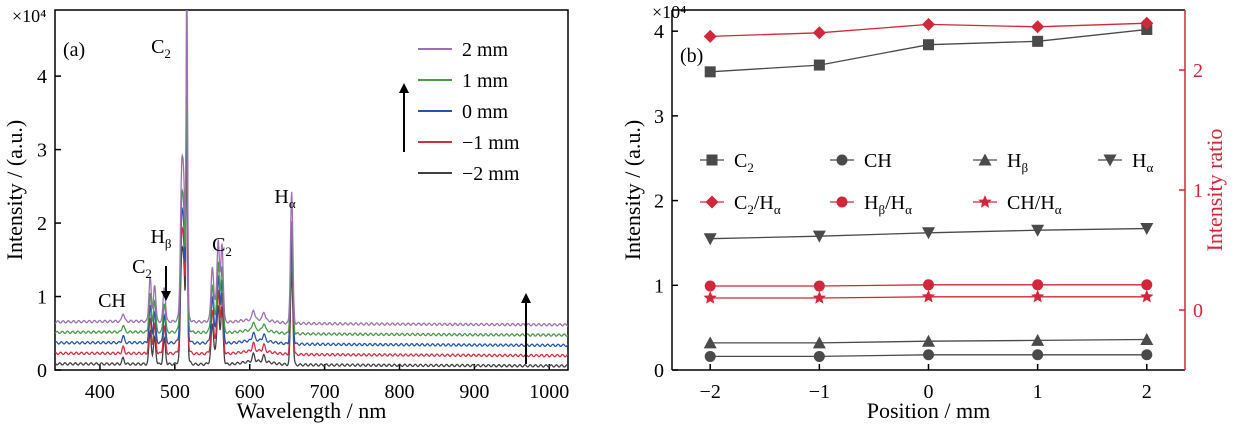  What do you see at coordinates (549, 392) in the screenshot?
I see `x-tick-label: 1000` at bounding box center [549, 392].